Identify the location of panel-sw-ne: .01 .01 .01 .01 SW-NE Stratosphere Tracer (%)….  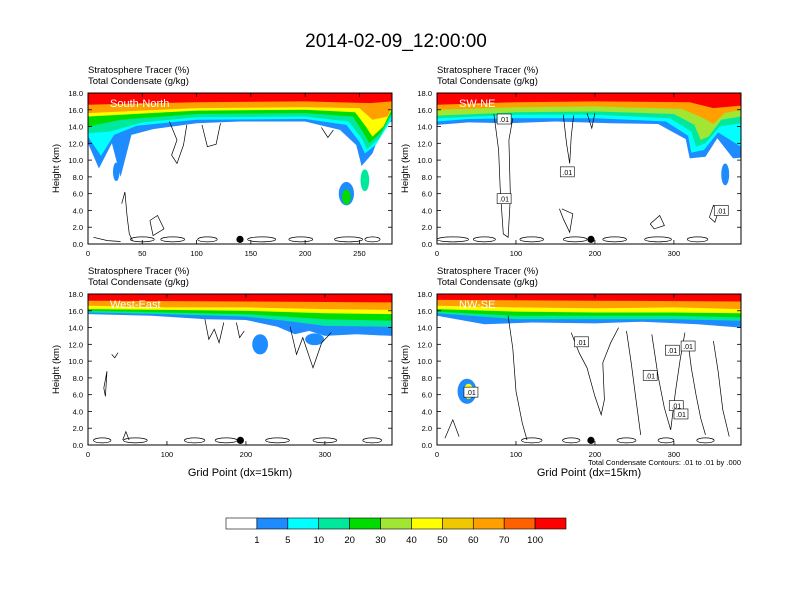
(571, 161).